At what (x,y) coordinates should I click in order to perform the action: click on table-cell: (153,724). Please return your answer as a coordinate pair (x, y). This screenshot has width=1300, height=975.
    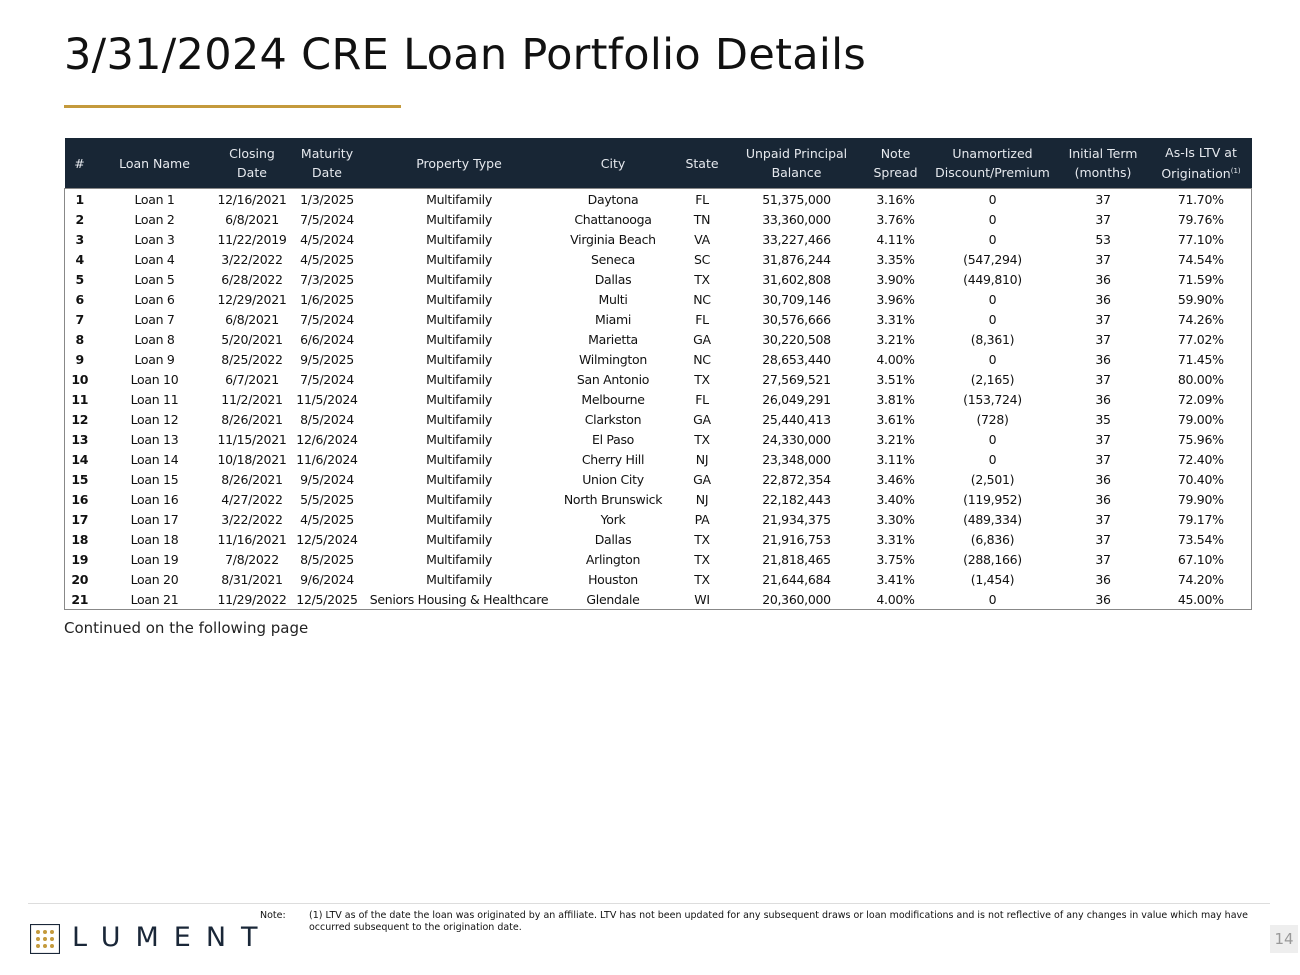
    Looking at the image, I should click on (992, 399).